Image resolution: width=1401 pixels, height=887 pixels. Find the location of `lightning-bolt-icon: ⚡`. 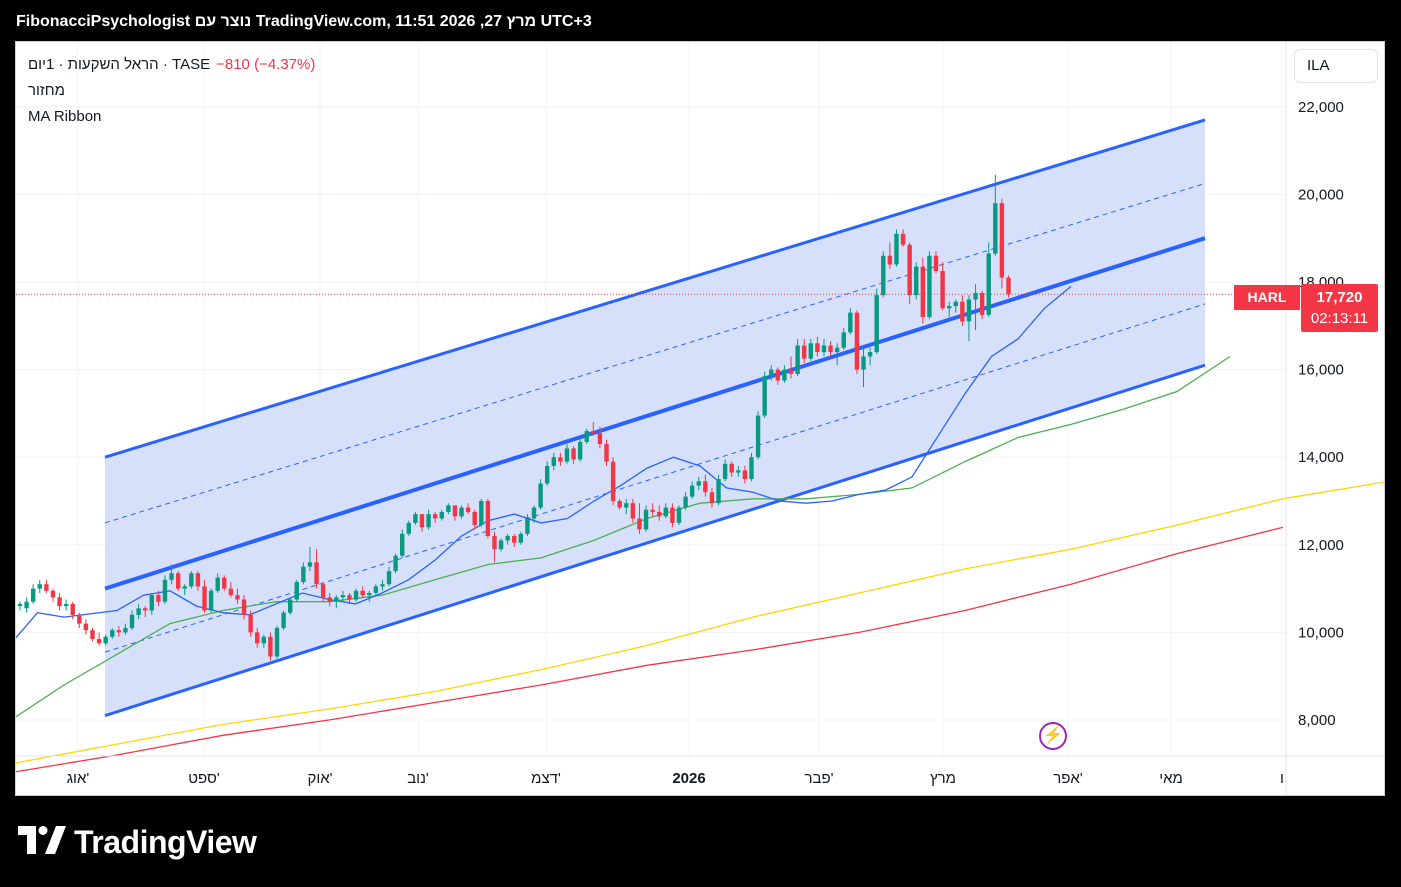

lightning-bolt-icon: ⚡ is located at coordinates (1053, 736).